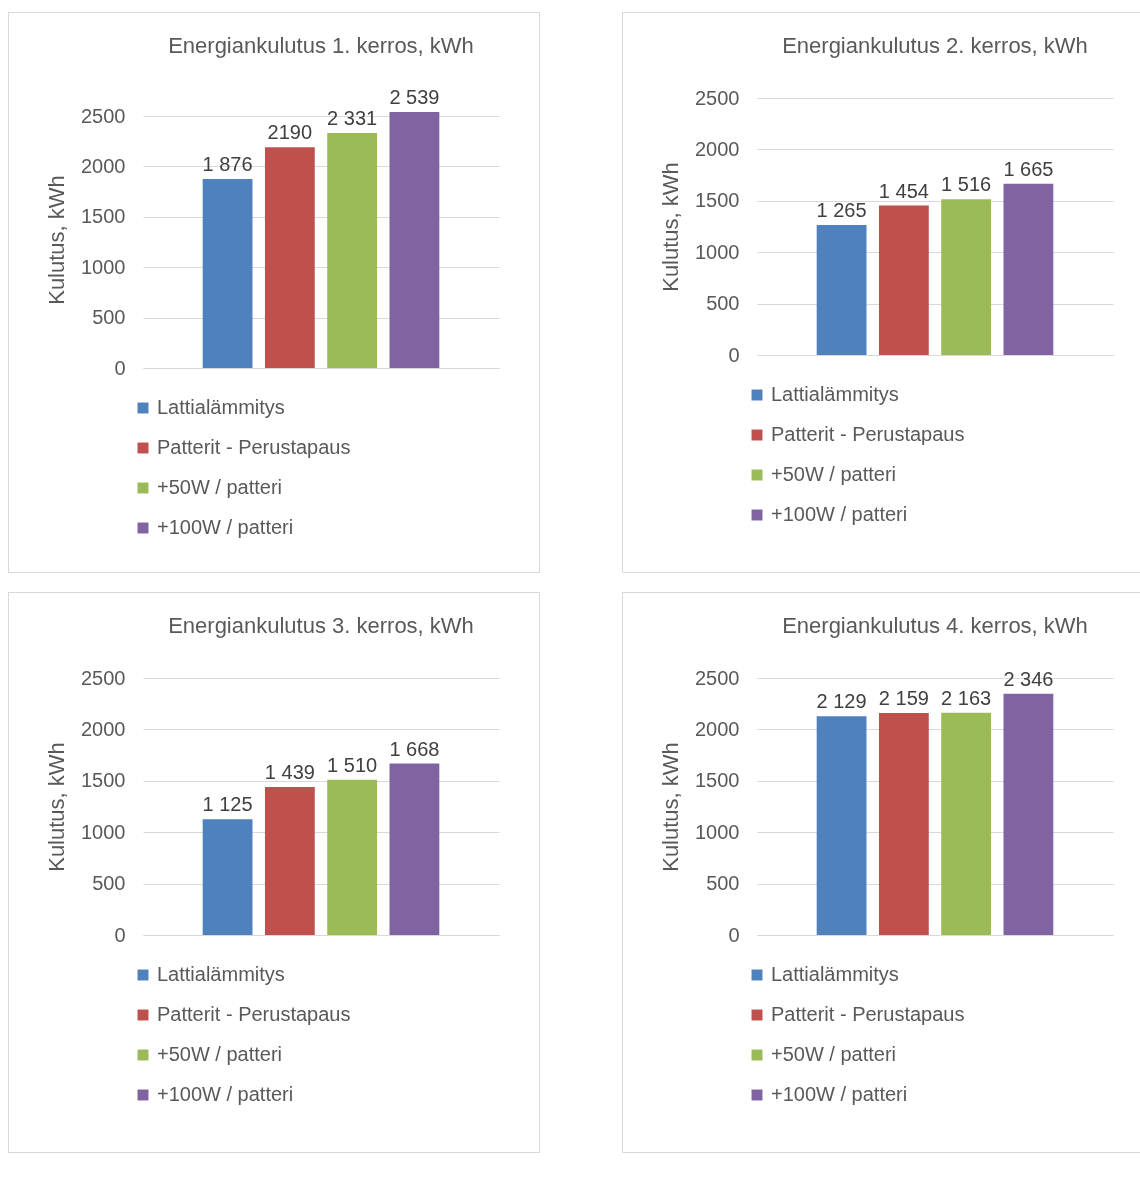  I want to click on data-label: 1 265, so click(841, 209).